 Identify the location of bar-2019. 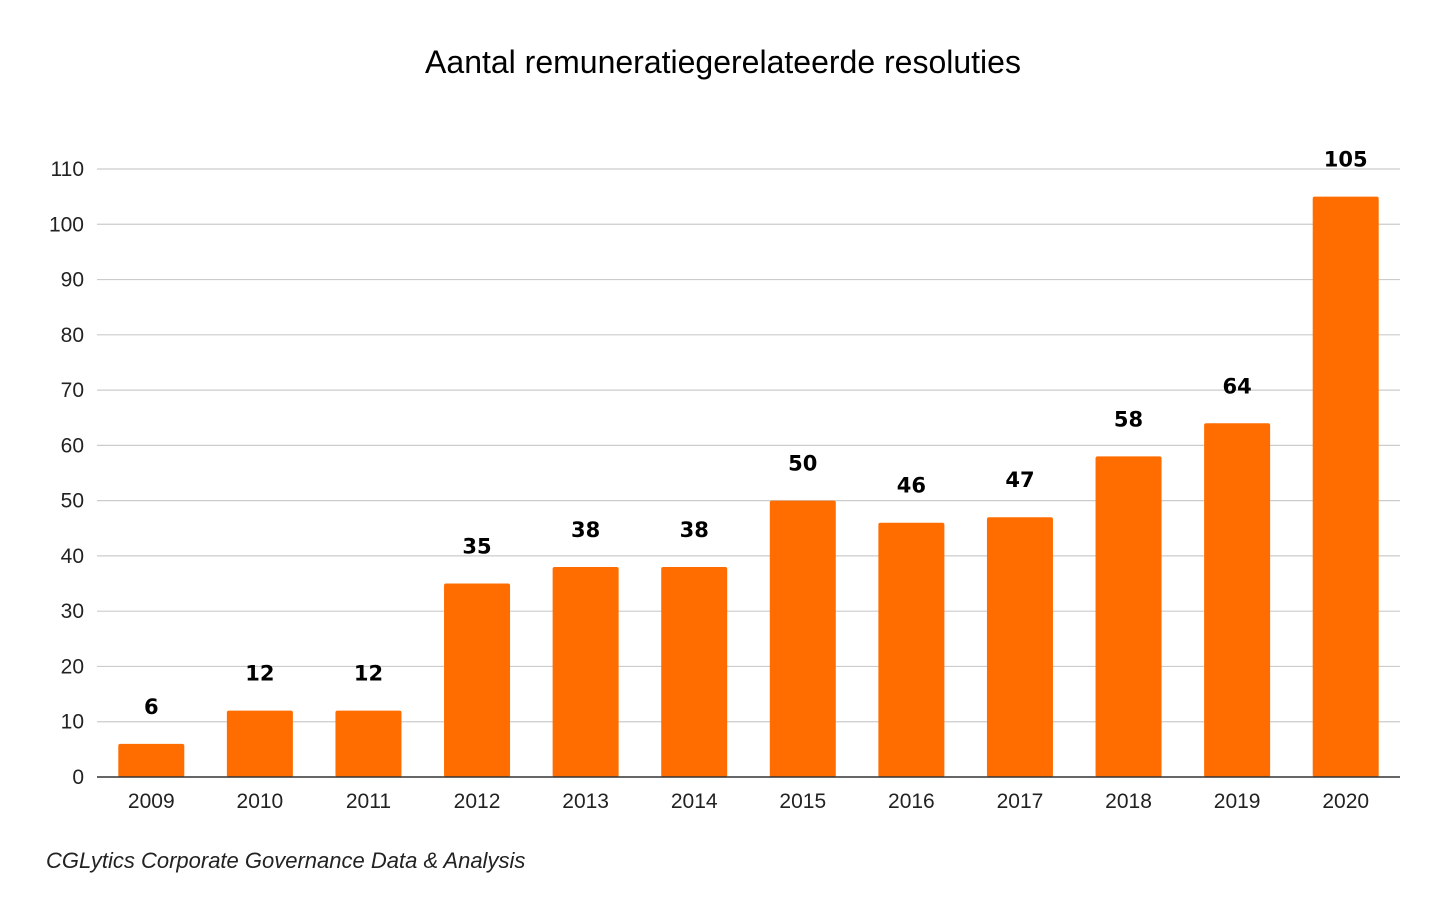
(1237, 600).